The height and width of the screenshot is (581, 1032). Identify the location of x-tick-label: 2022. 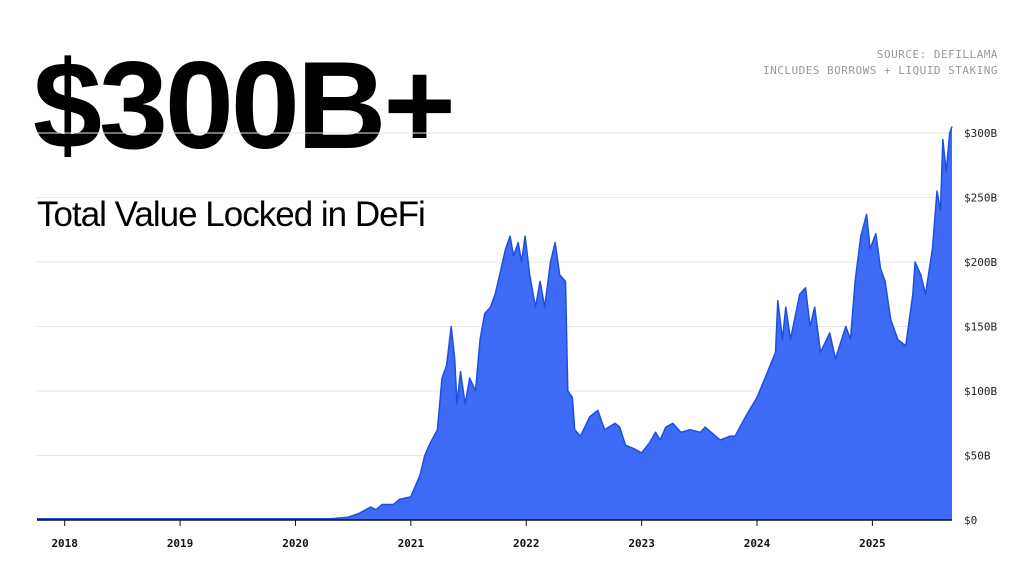
(526, 543).